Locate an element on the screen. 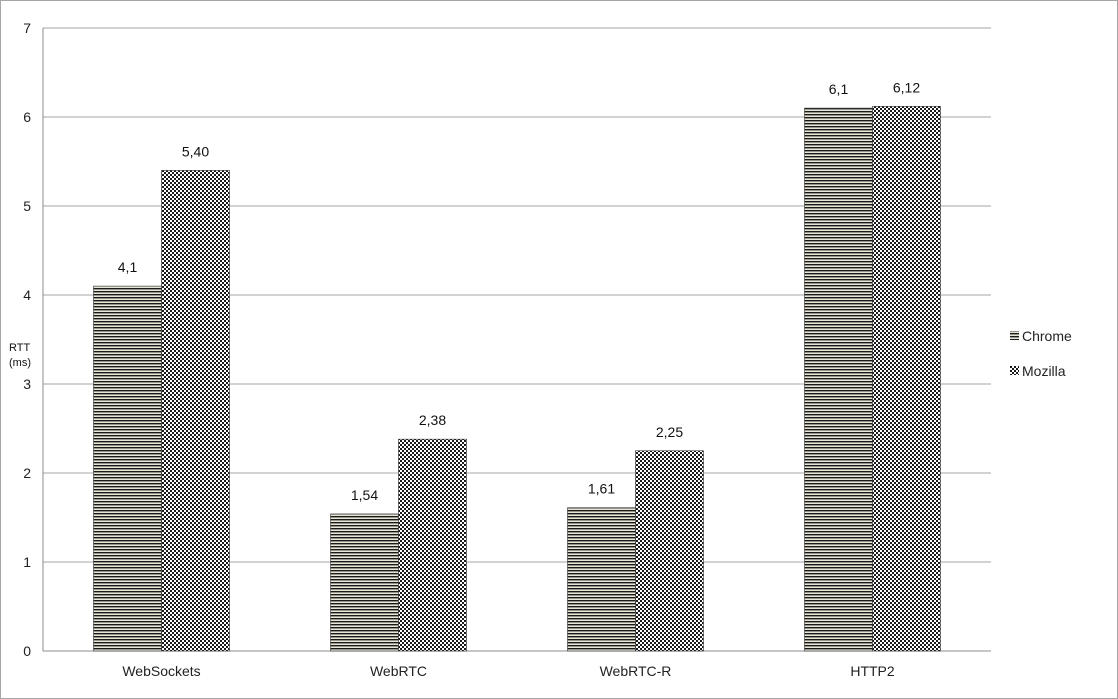 The width and height of the screenshot is (1118, 699). legend-item-chrome: Chrome is located at coordinates (1041, 336).